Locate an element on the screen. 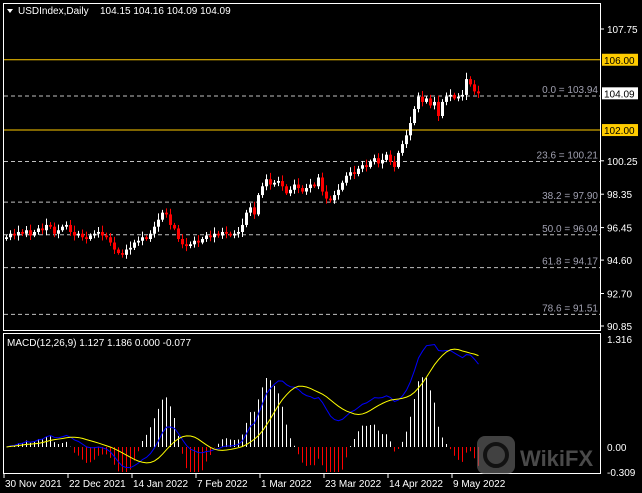 The height and width of the screenshot is (493, 642). ohlc-values: 104.15 104.16 104.09 104.09 is located at coordinates (165, 11).